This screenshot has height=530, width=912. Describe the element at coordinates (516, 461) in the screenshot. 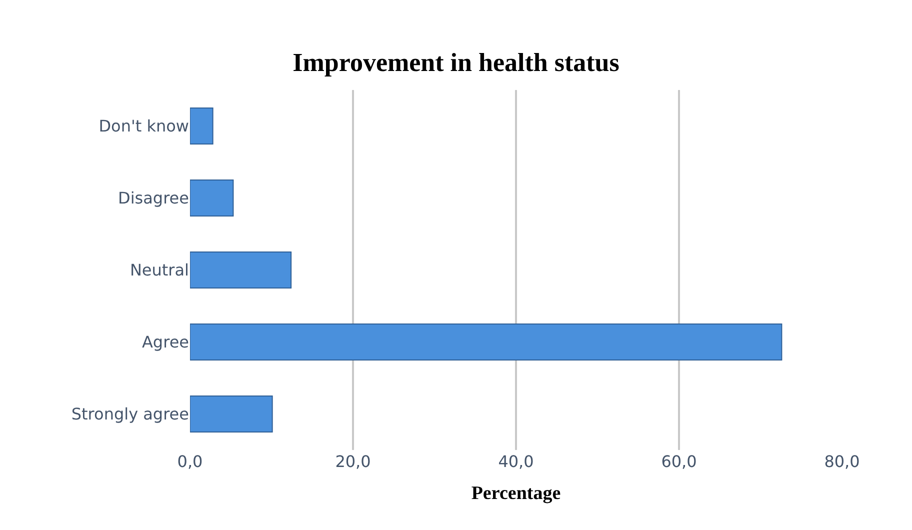

I see `x-tick-label: 40,0` at that location.